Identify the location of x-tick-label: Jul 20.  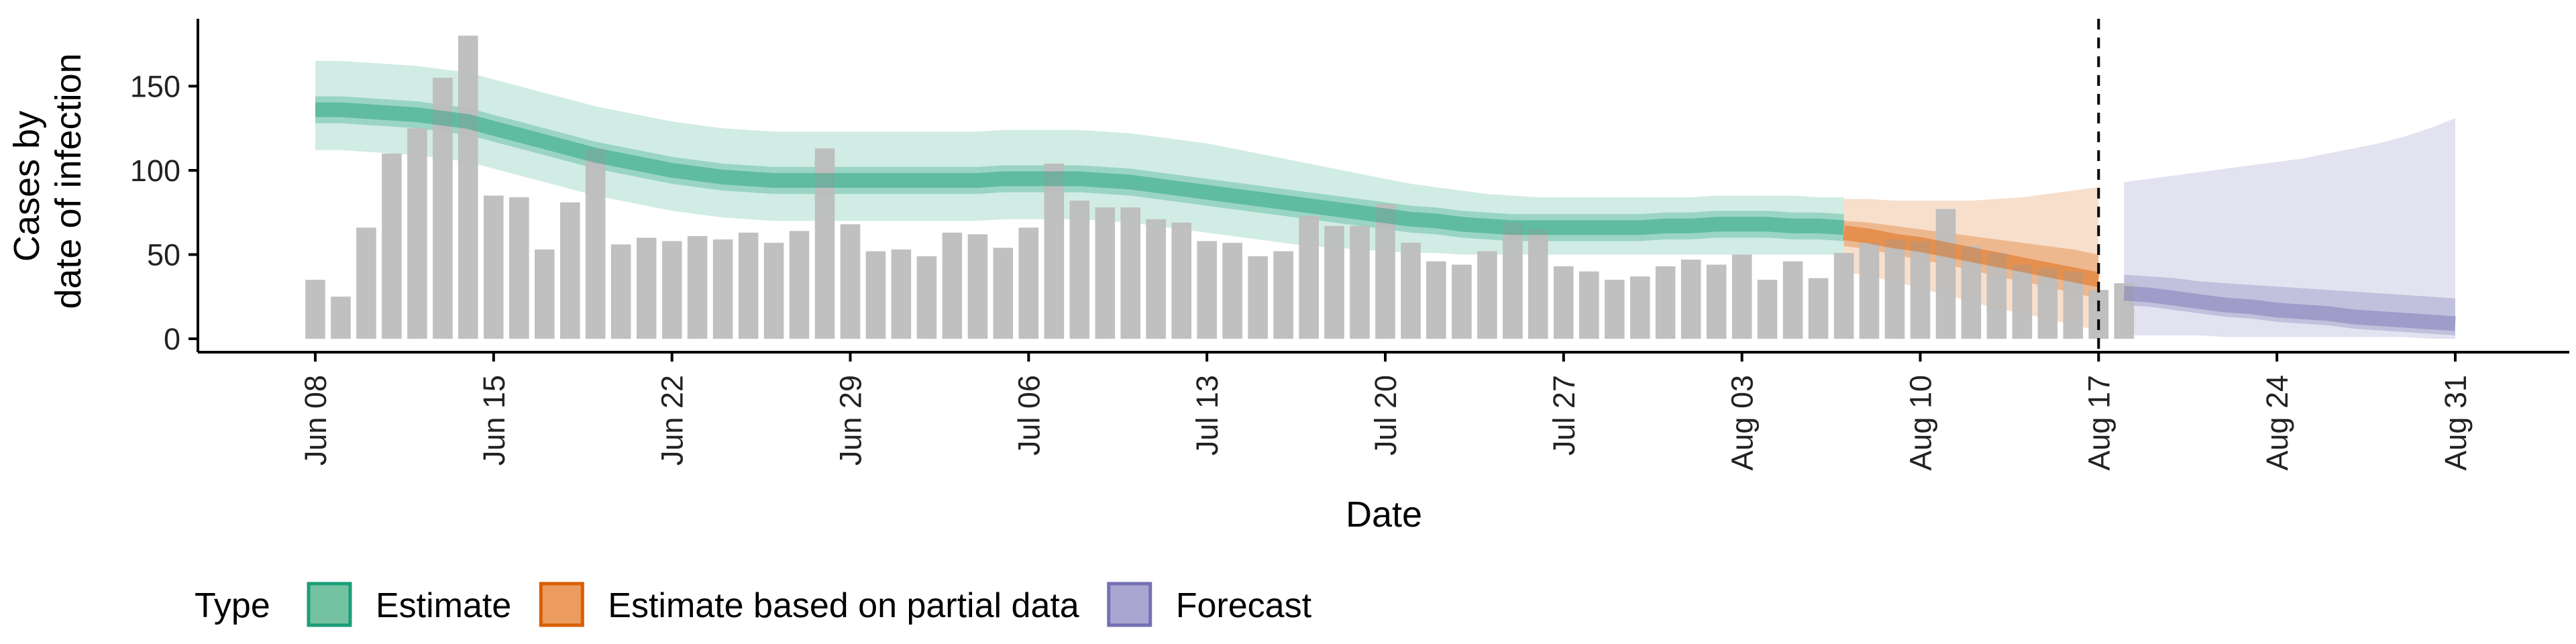
(1385, 415).